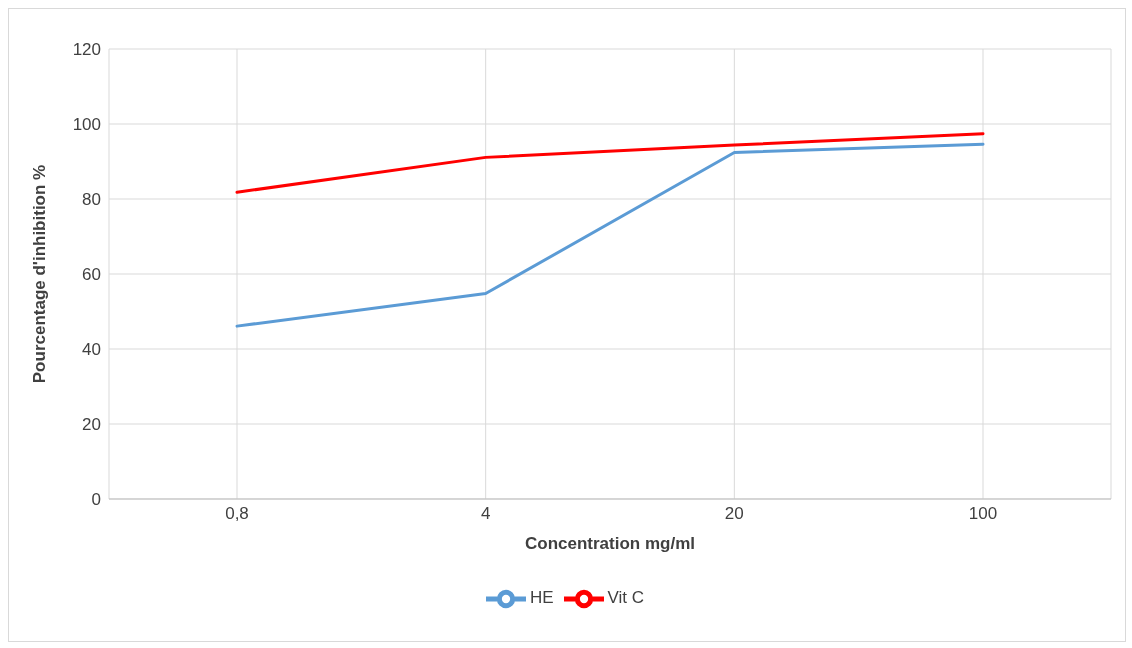  I want to click on y-tick-label: 120, so click(86, 50).